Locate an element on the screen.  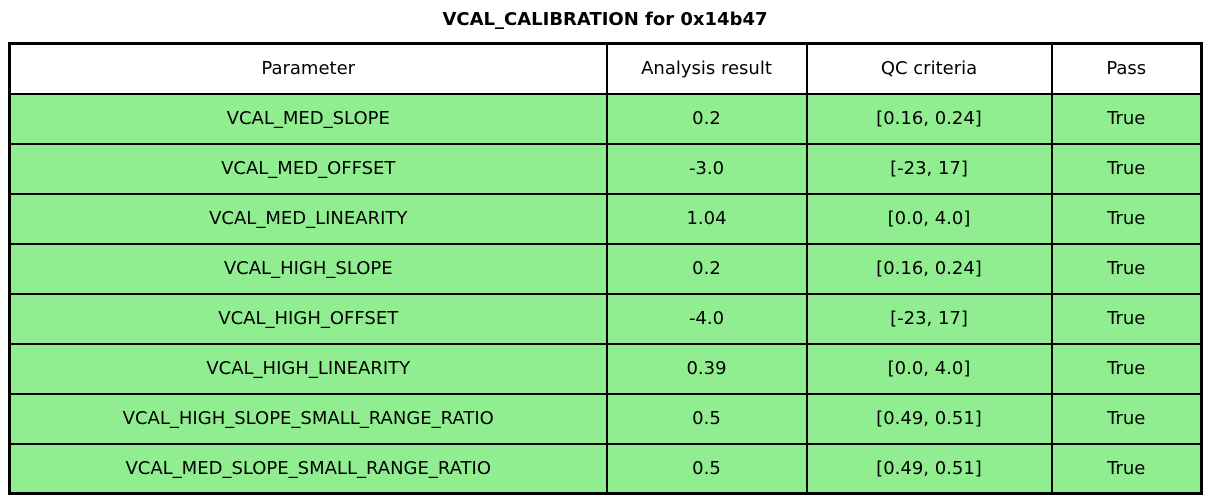
table-row: VCAL_MED_SLOPE 0.2 [0.16, 0.24] True is located at coordinates (605, 118).